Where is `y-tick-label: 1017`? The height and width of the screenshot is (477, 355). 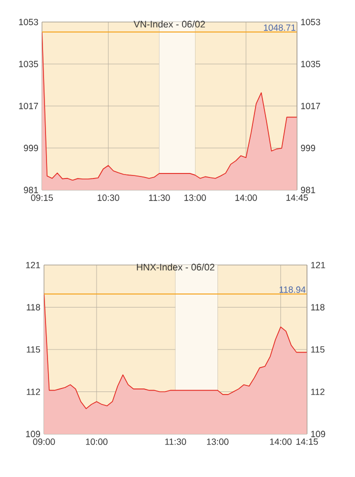 y-tick-label: 1017 is located at coordinates (28, 106).